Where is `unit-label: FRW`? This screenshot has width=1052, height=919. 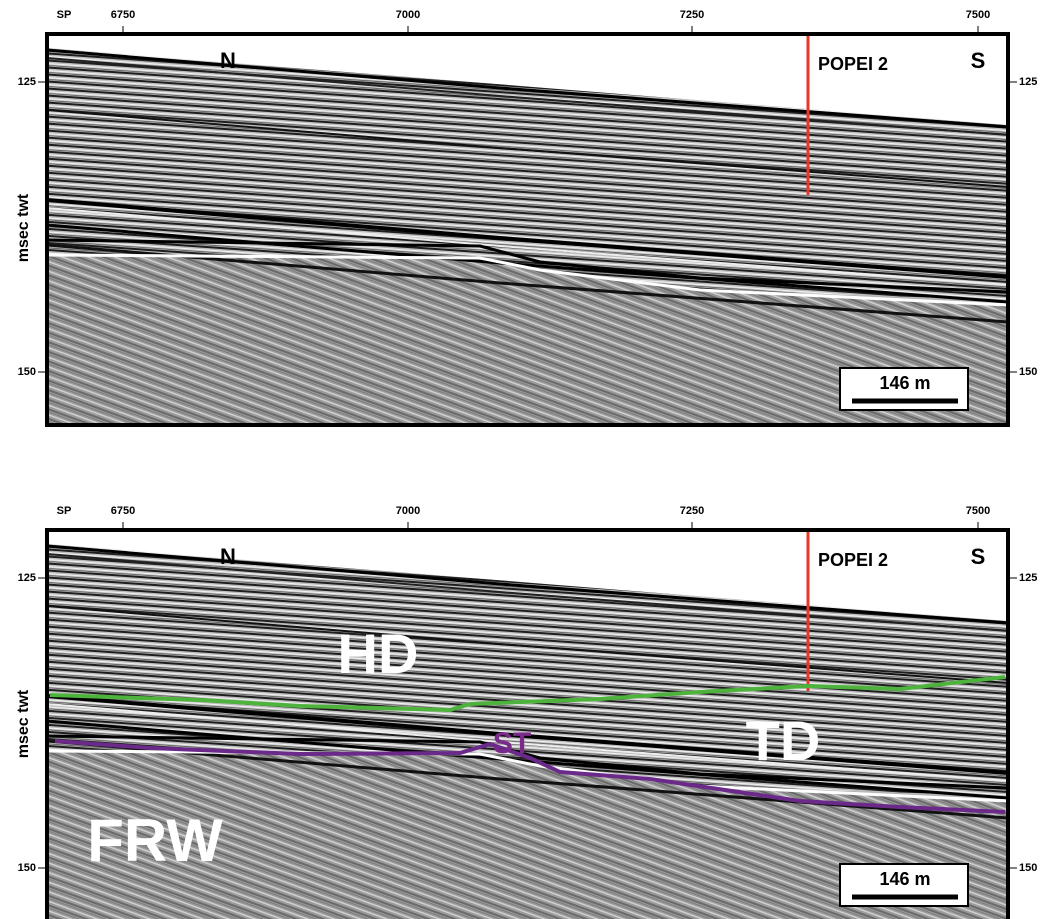
unit-label: FRW is located at coordinates (155, 840).